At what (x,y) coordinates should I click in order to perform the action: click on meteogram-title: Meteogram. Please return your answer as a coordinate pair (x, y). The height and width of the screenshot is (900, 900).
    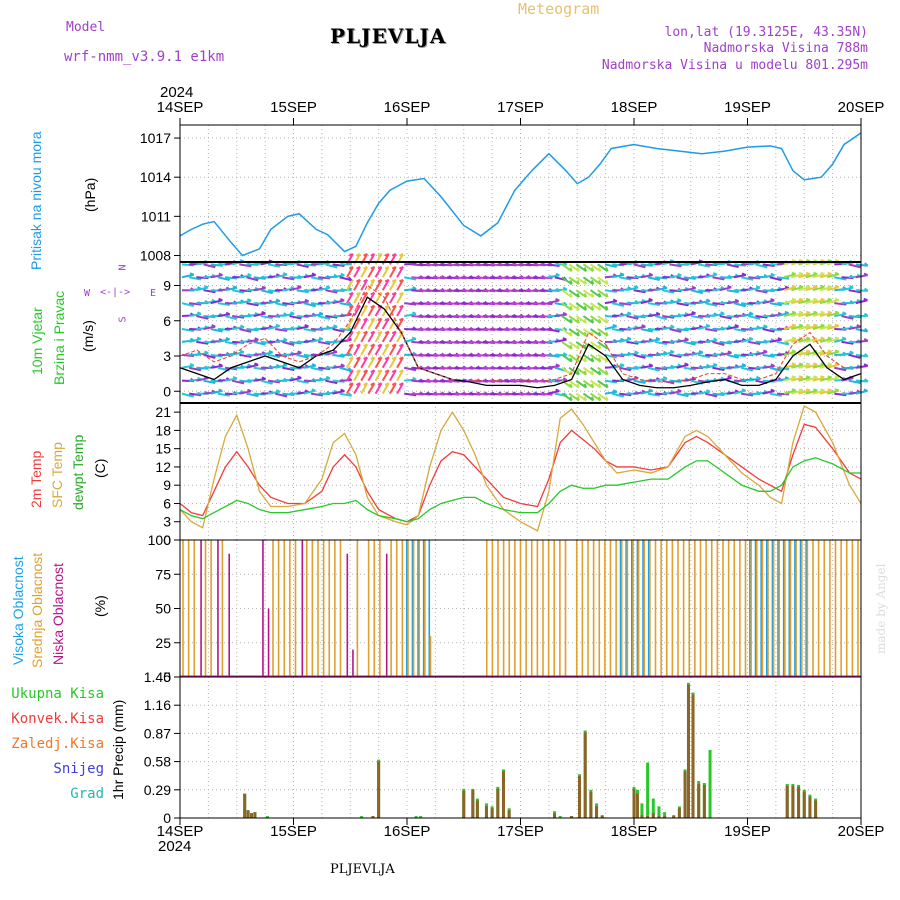
    Looking at the image, I should click on (559, 9).